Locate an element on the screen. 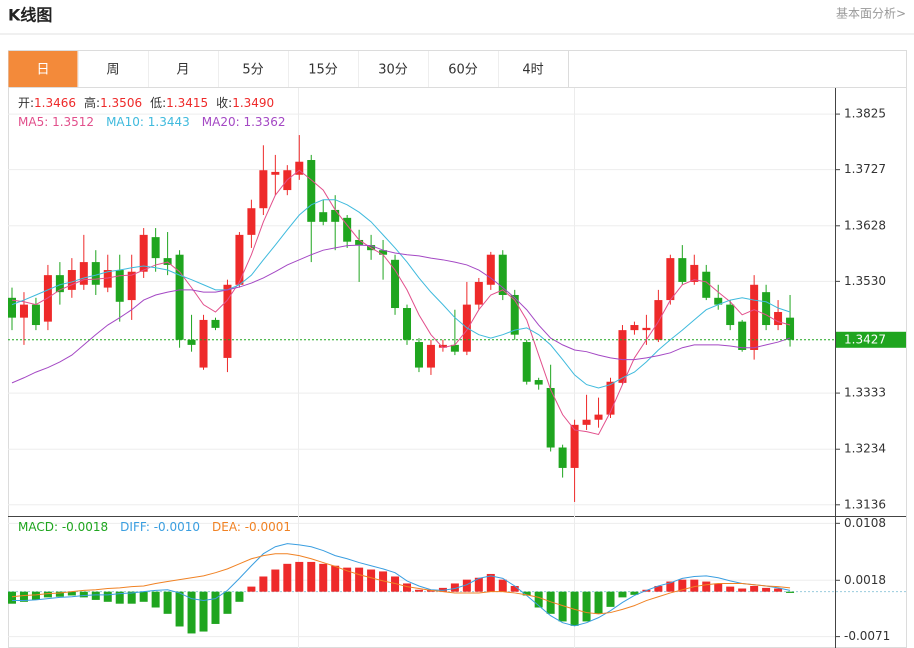  tab-label: 周 is located at coordinates (112, 70).